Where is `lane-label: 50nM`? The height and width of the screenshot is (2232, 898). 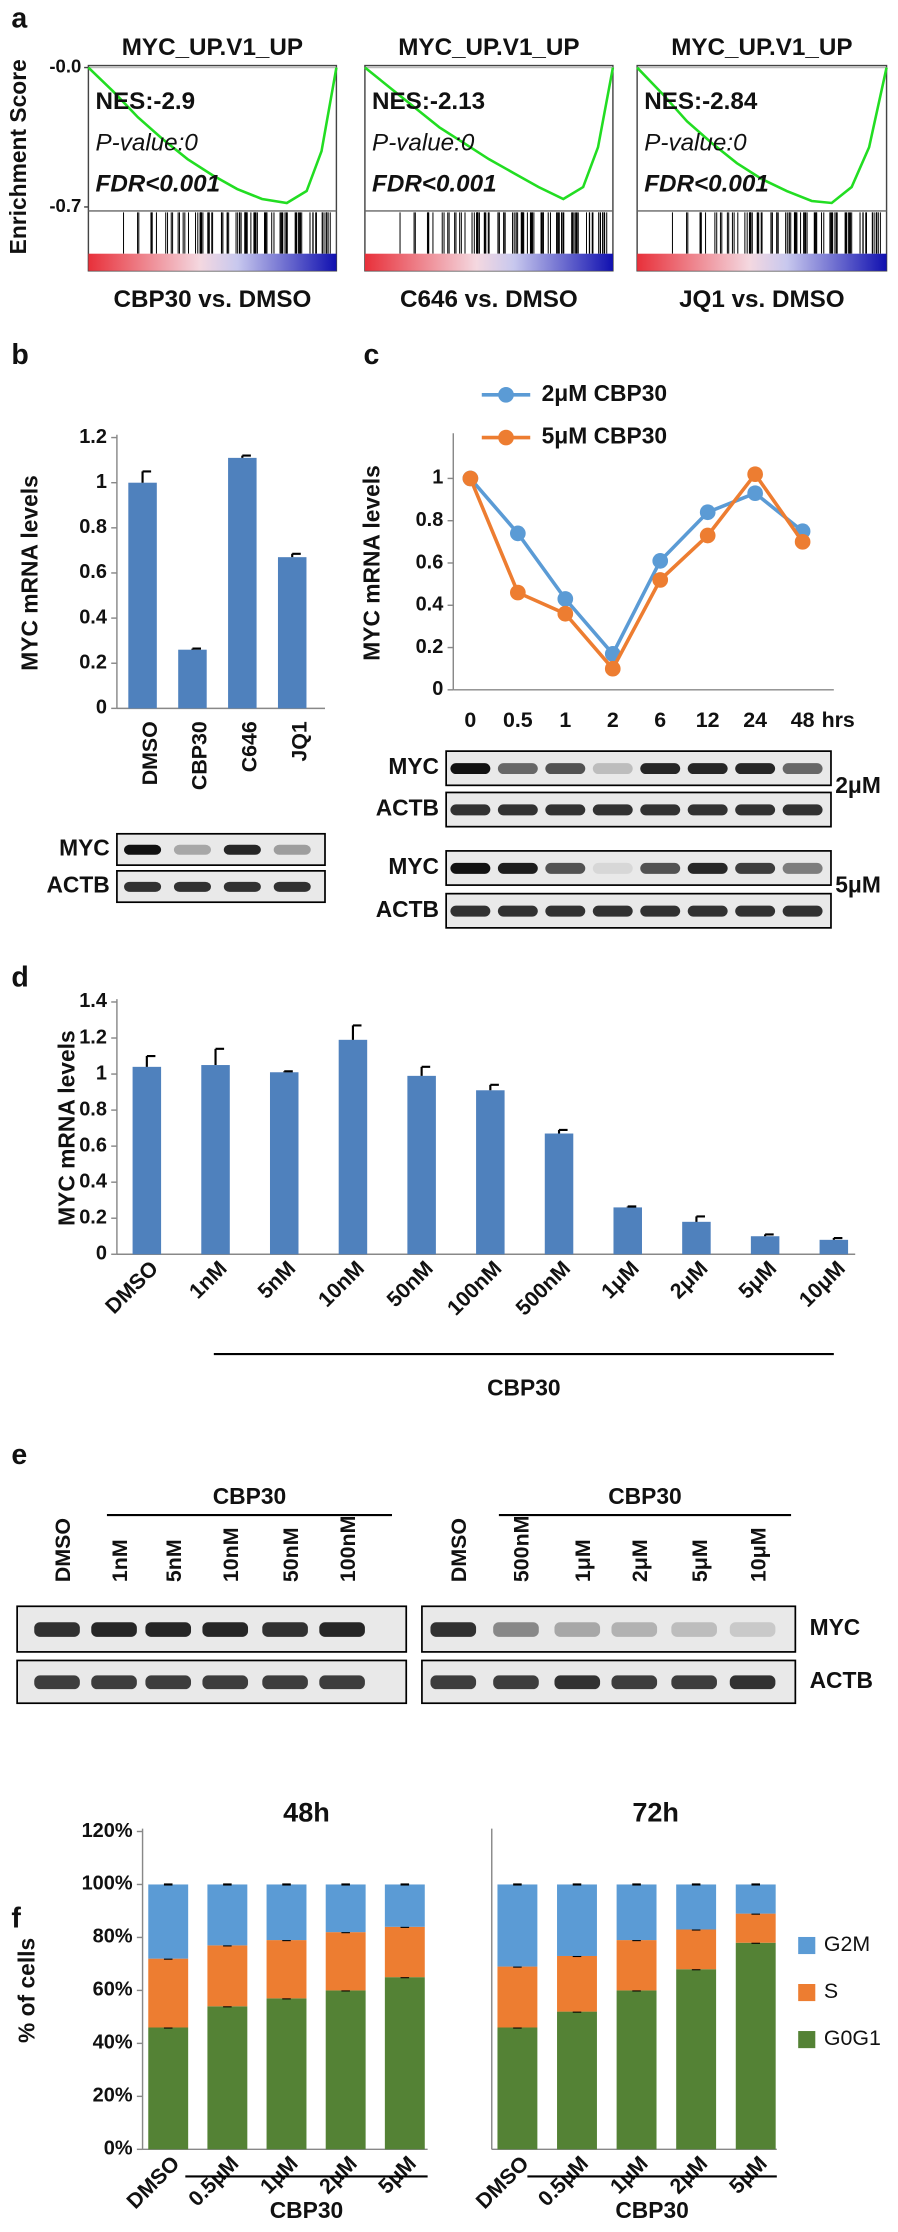
lane-label: 50nM is located at coordinates (291, 1554).